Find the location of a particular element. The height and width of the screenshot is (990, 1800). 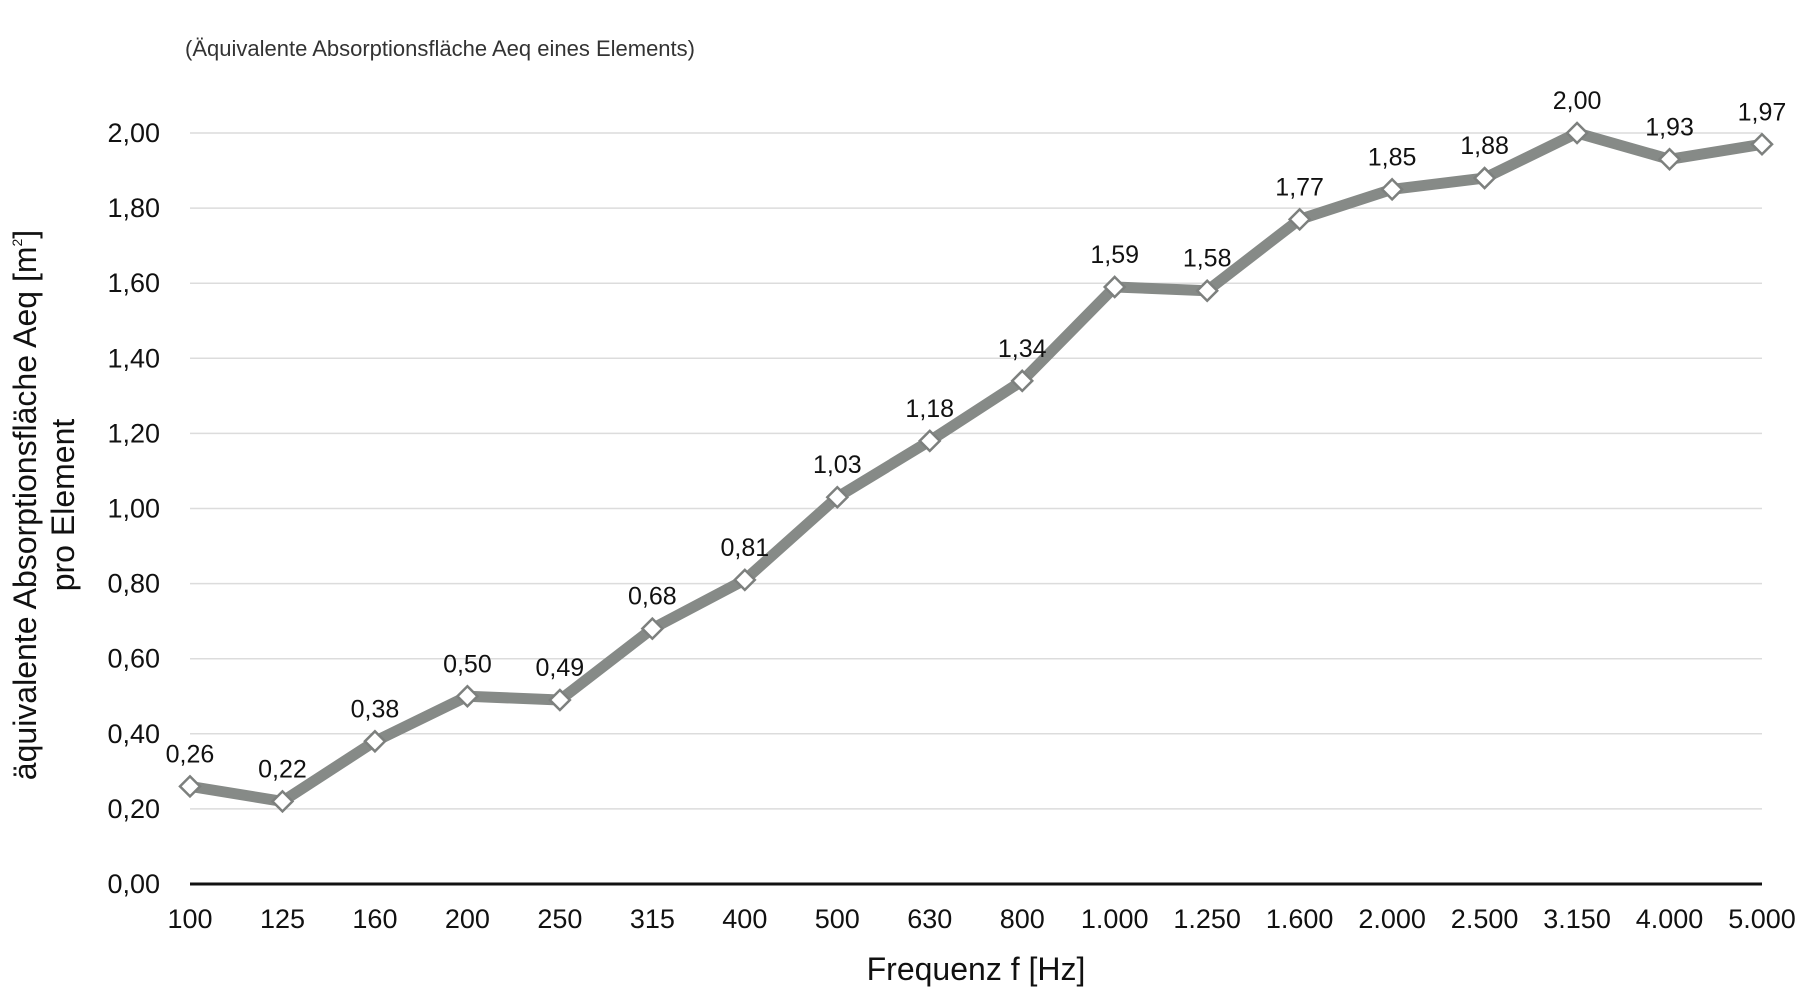

x-tick-label: 1.600 is located at coordinates (1300, 919).